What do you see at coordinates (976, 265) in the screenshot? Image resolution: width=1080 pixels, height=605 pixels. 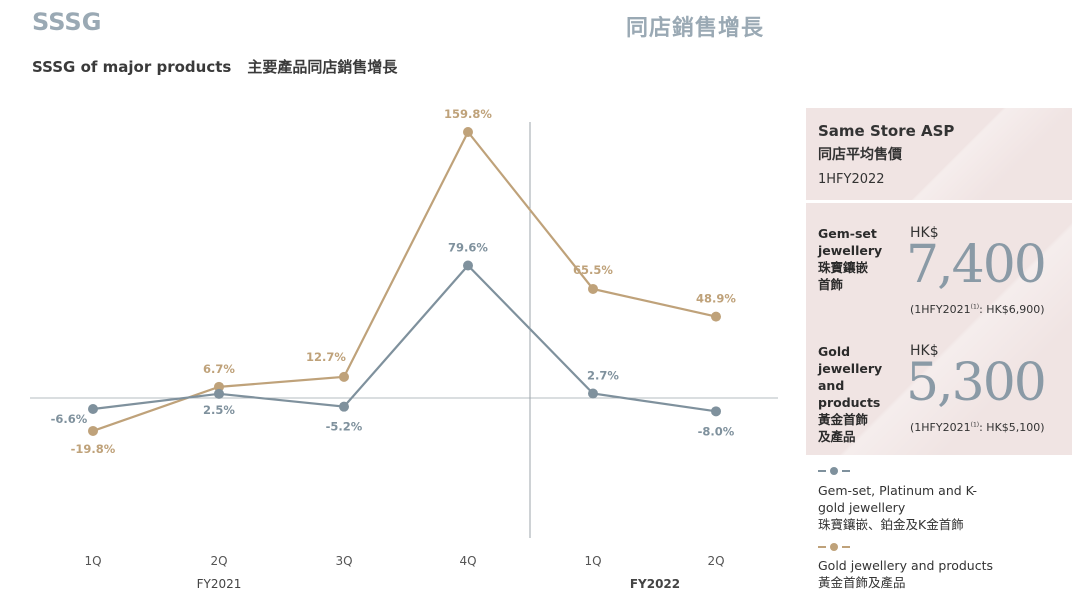 I see `asp-item-value: 7,400` at bounding box center [976, 265].